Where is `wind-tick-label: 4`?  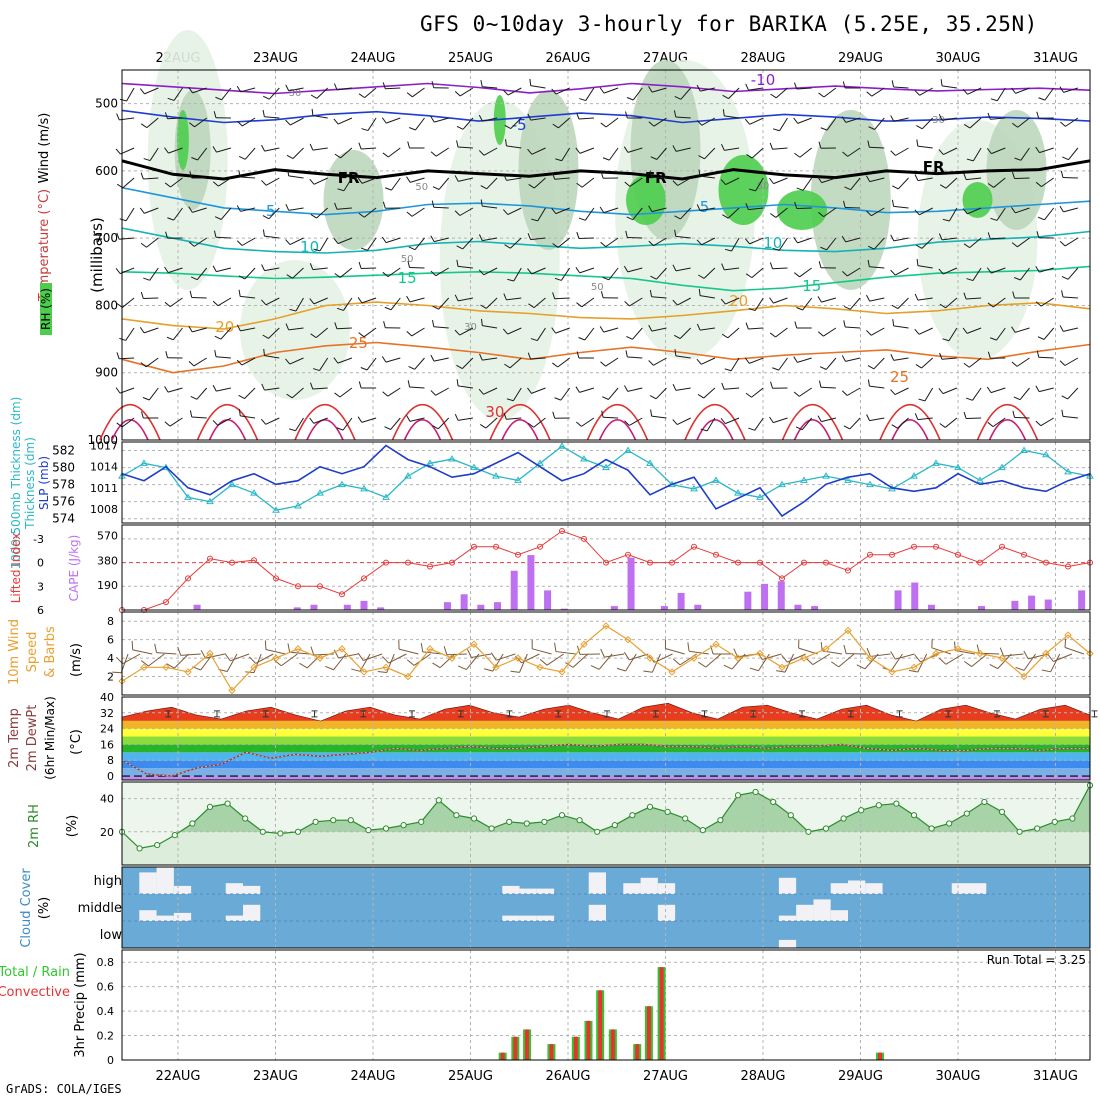
wind-tick-label: 4 is located at coordinates (110, 658).